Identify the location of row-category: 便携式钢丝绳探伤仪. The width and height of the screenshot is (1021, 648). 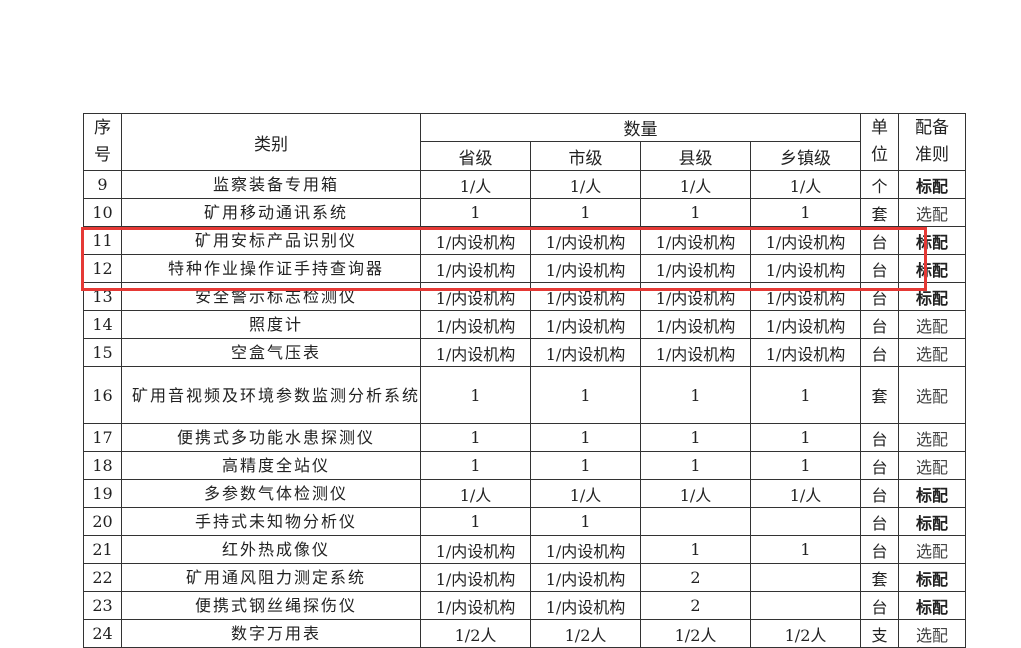
(271, 605).